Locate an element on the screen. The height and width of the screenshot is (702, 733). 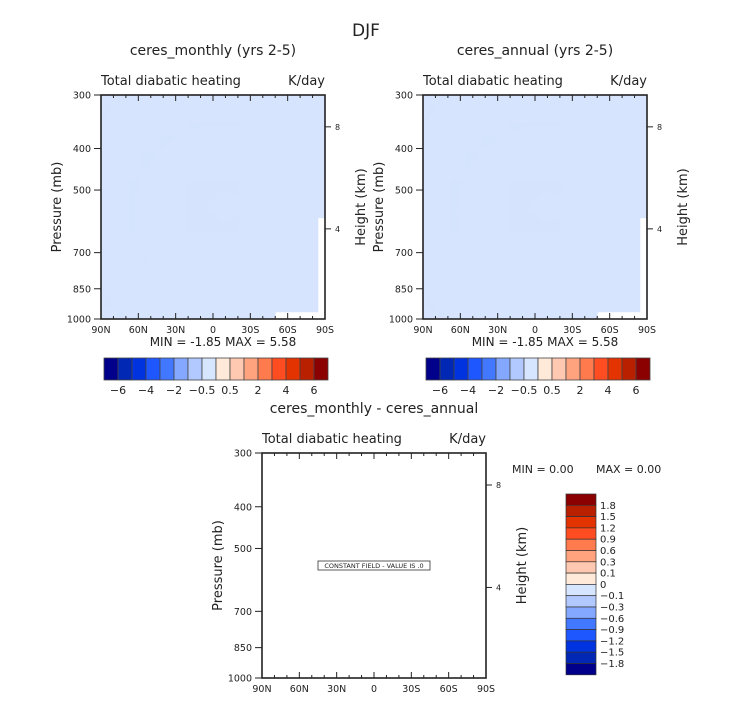
y-tick-label: 1000 is located at coordinates (79, 320).